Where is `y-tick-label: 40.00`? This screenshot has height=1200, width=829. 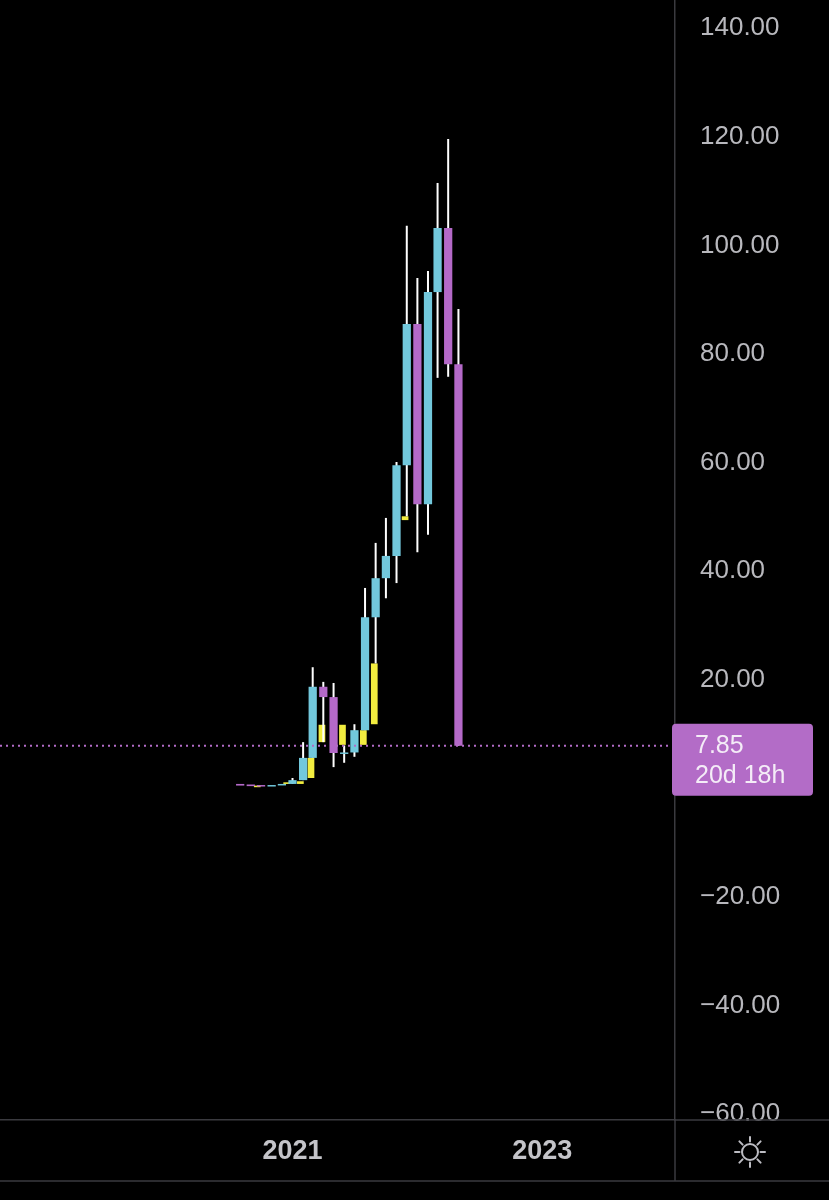
y-tick-label: 40.00 is located at coordinates (733, 569).